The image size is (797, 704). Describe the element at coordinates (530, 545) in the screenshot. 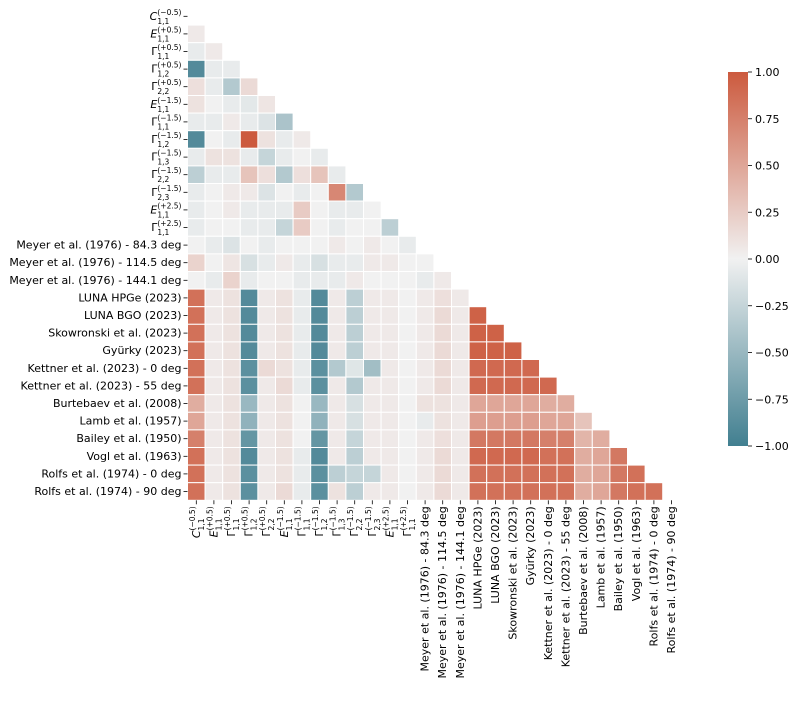

I see `svg-text: Gyürky (2023)` at that location.